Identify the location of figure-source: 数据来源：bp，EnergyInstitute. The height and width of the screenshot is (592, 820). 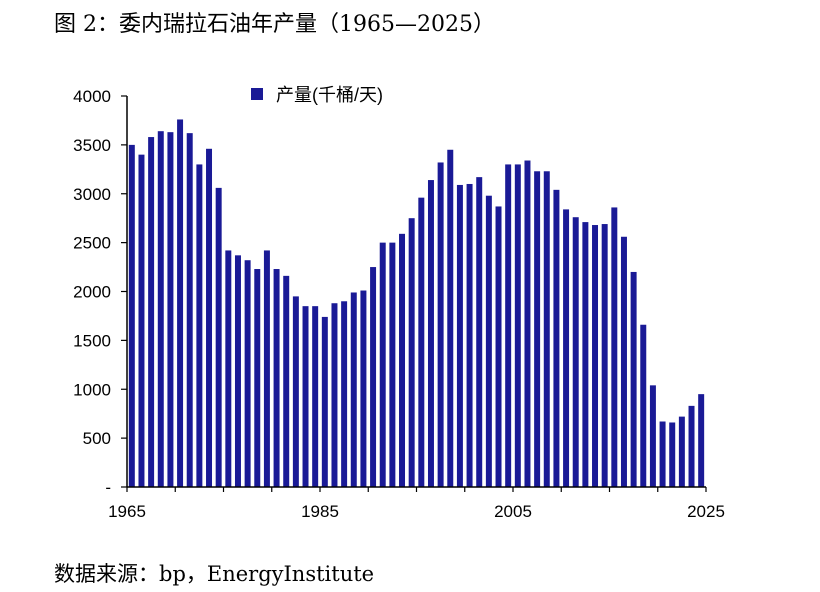
(214, 574).